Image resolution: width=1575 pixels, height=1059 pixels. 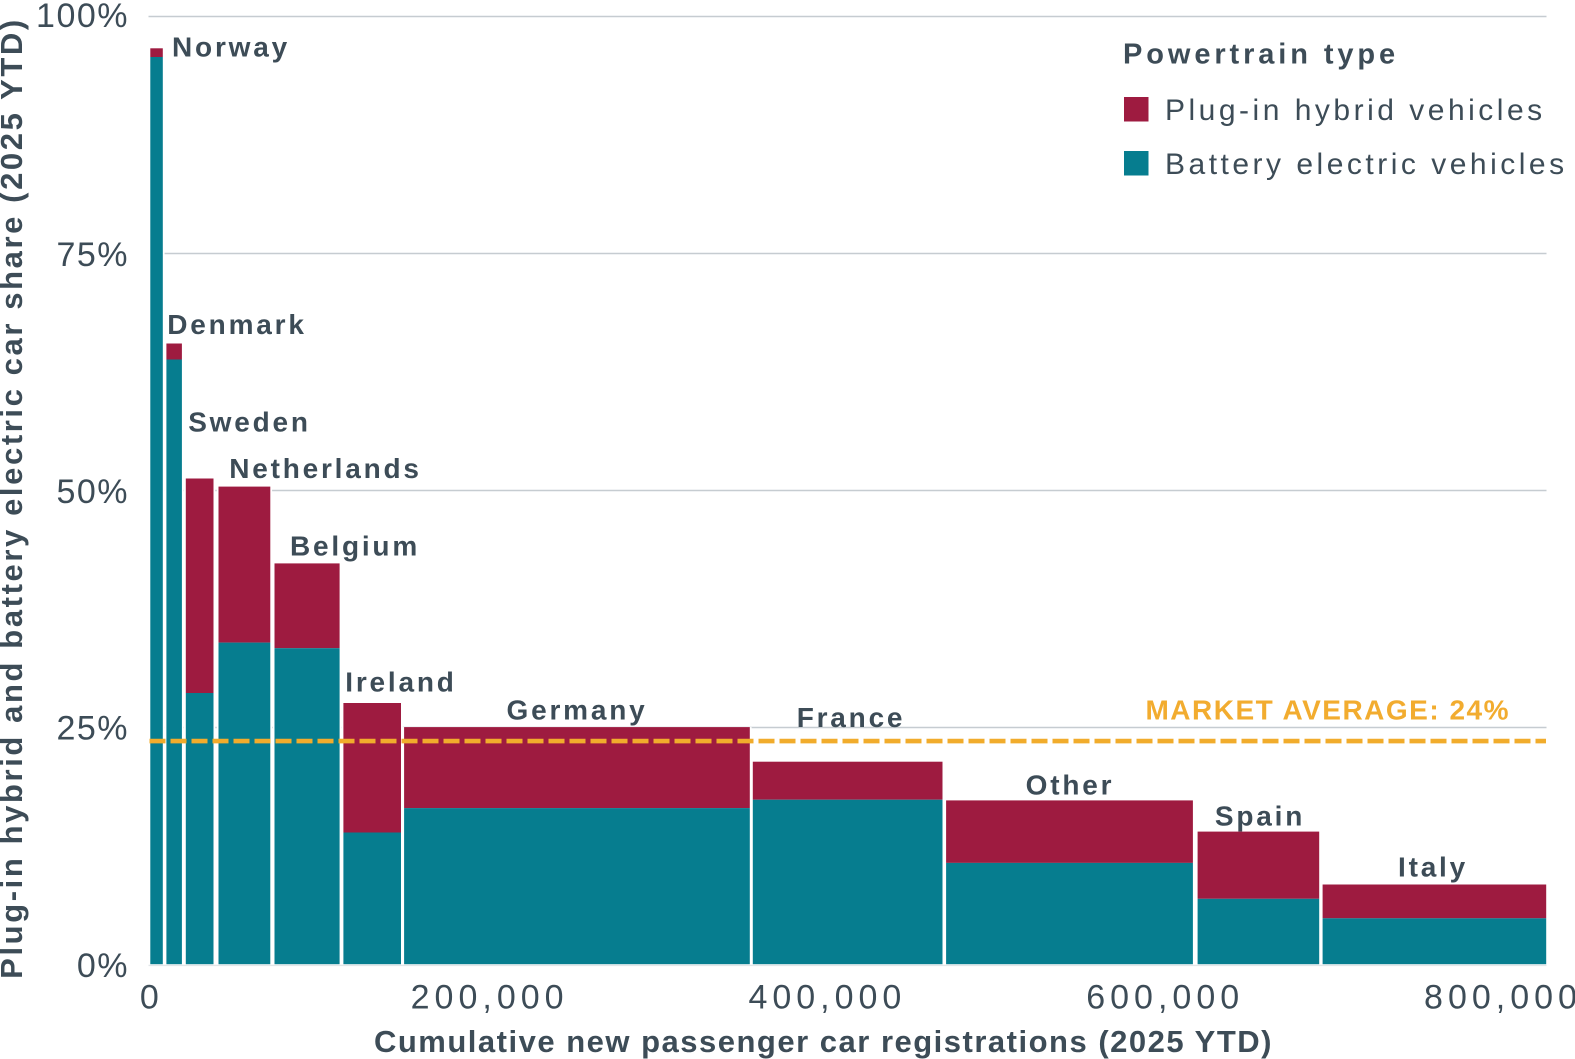 What do you see at coordinates (152, 998) in the screenshot?
I see `svg-text: 0` at bounding box center [152, 998].